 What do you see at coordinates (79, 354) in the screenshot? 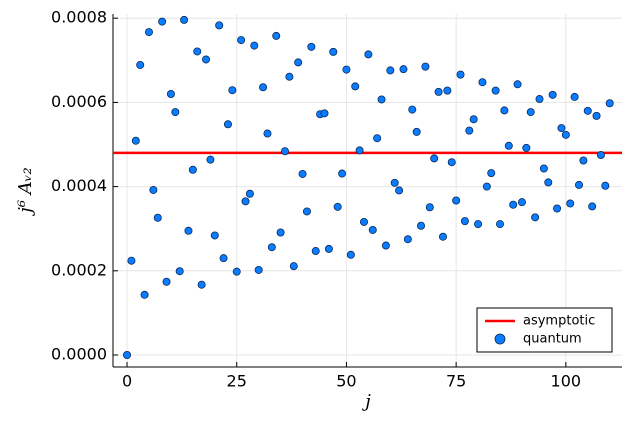
I see `y-tick-label: 0.0000` at bounding box center [79, 354].